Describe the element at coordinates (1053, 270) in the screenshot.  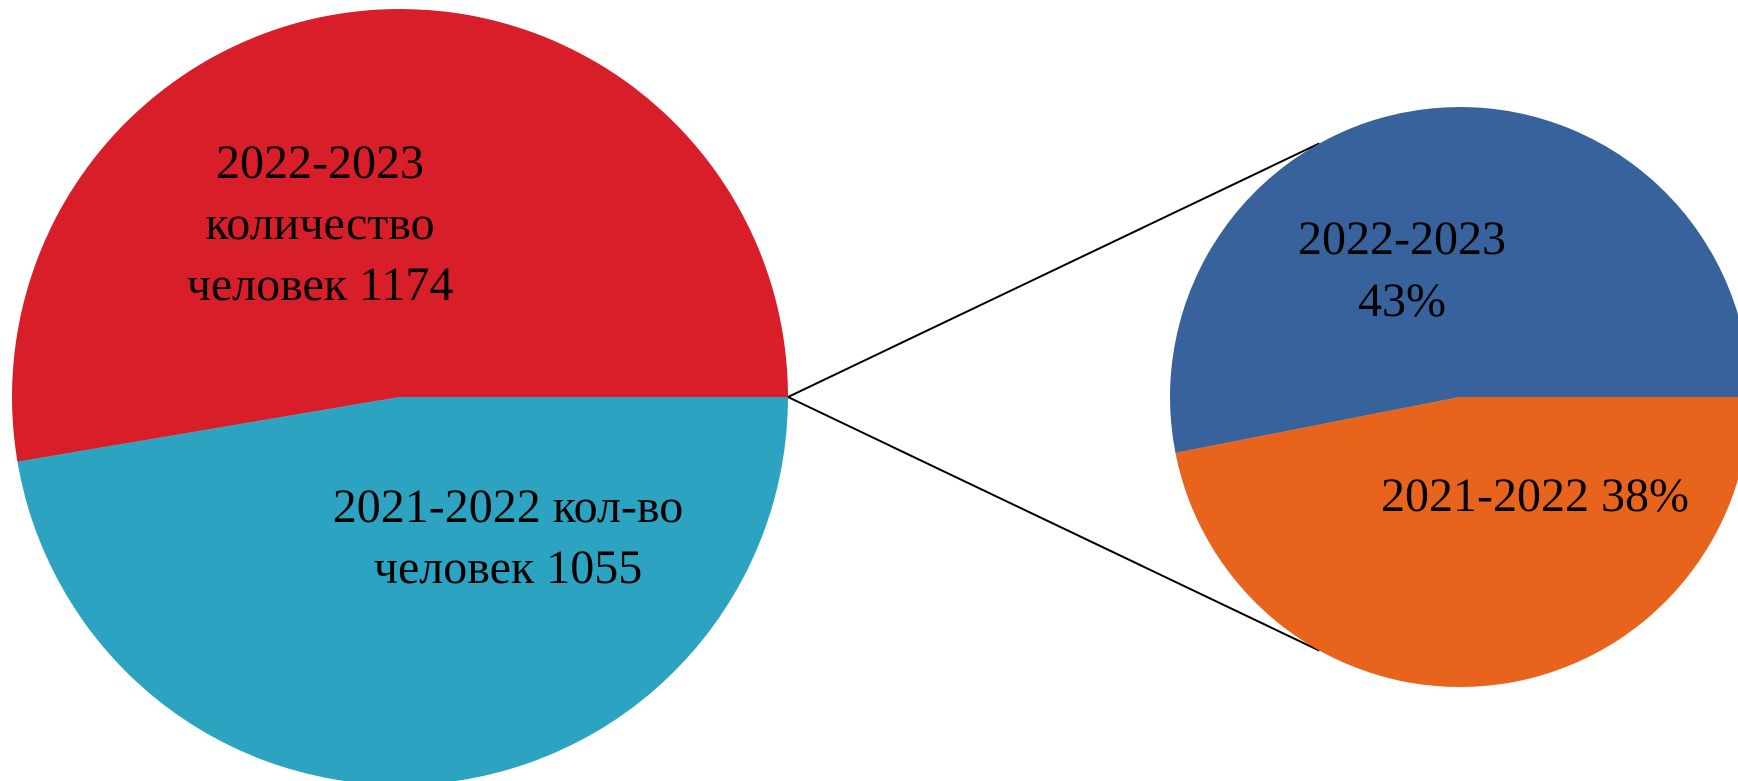
I see `connector-line-top` at that location.